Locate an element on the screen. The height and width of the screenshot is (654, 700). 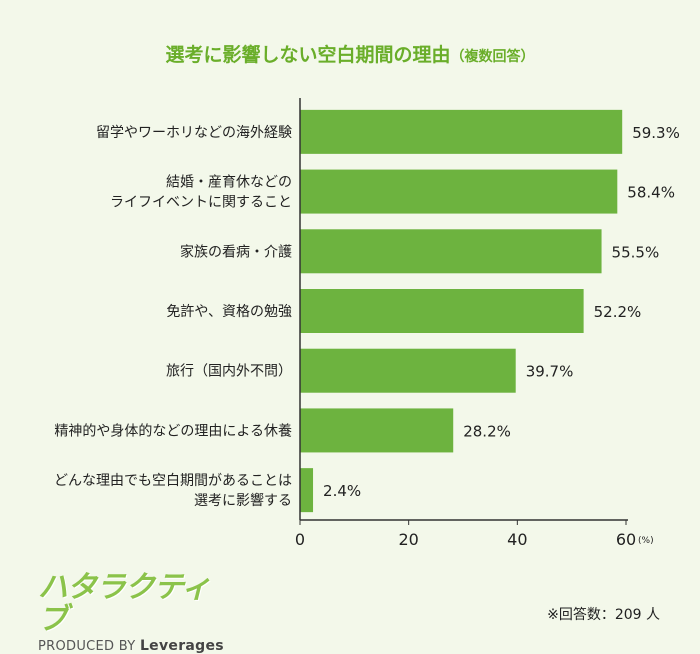
value-label-0: 59.3% is located at coordinates (656, 133).